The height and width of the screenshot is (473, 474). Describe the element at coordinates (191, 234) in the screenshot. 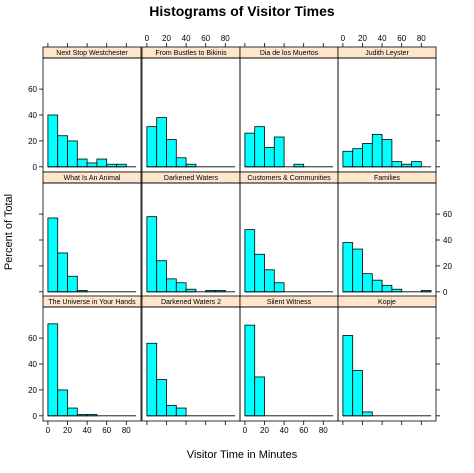

I see `panel: Darkened Waters` at that location.